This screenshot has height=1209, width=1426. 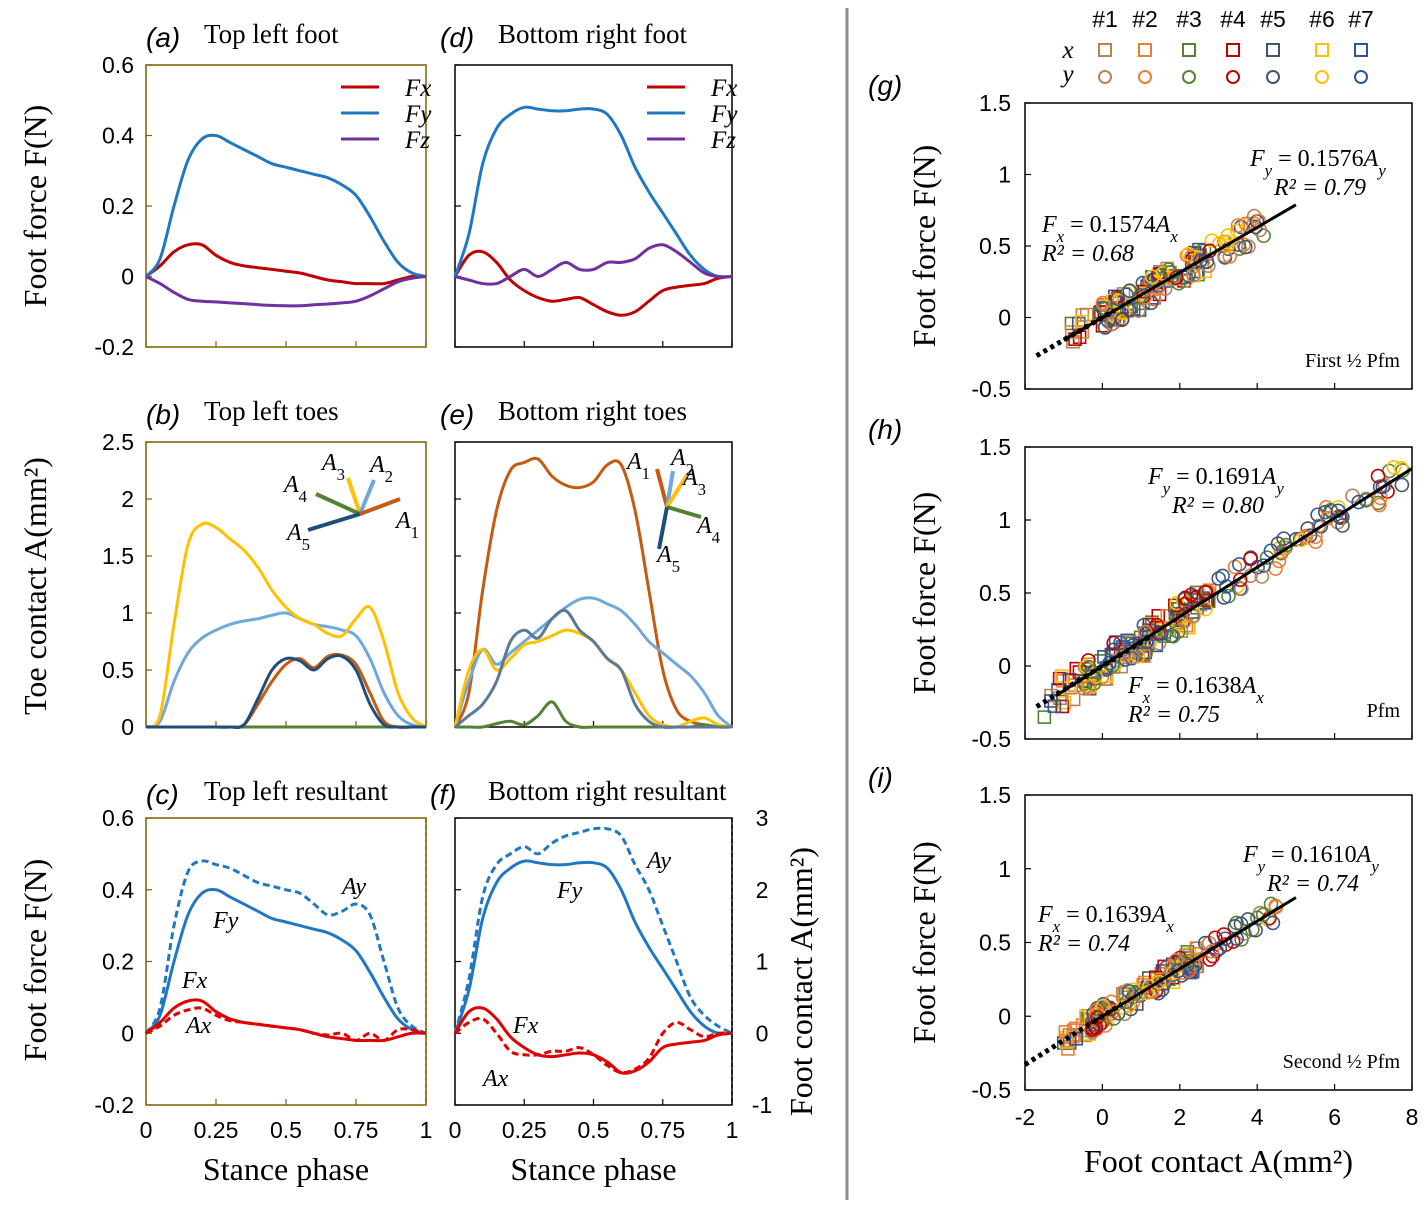 I want to click on panel-title-d: (d) Bottom right foot, so click(x=563, y=36).